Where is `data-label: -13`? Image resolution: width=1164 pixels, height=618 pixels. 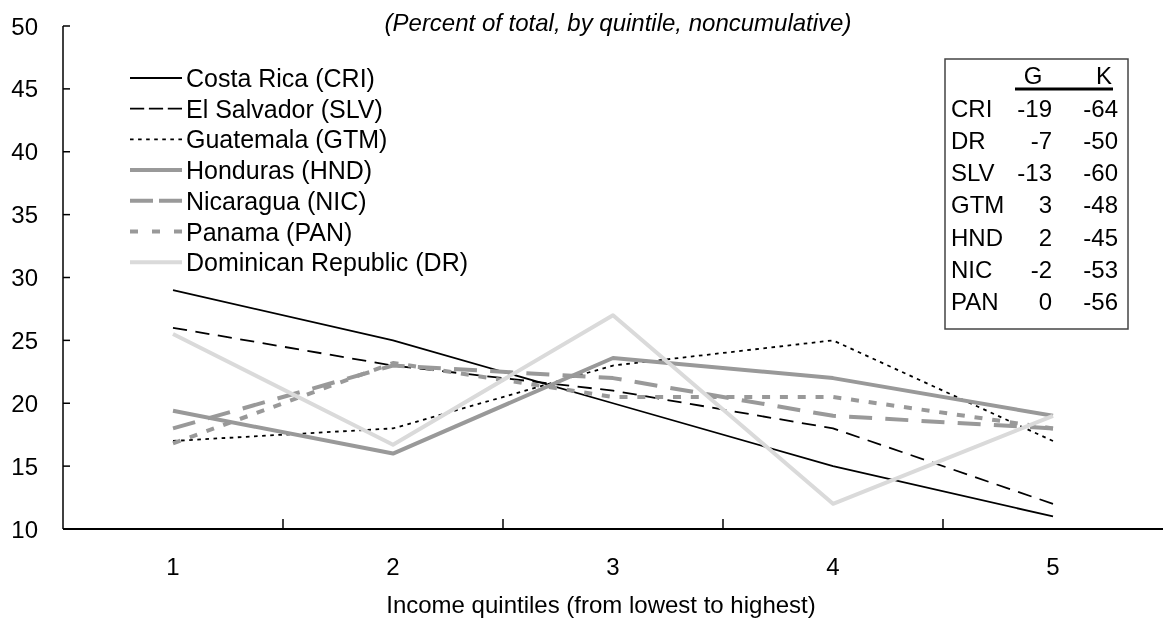 data-label: -13 is located at coordinates (1034, 173).